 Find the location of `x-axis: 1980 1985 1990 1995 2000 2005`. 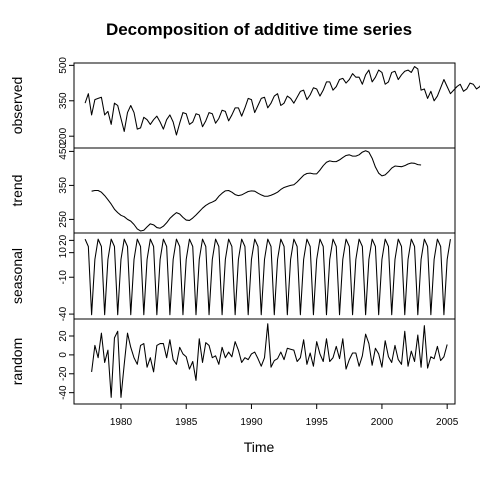

x-axis: 1980 1985 1990 1995 2000 2005 is located at coordinates (284, 415).